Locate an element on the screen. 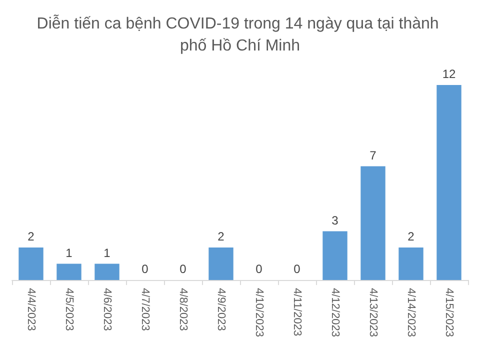 Image resolution: width=480 pixels, height=360 pixels. x-tick-label: 4/5/2023 is located at coordinates (69, 309).